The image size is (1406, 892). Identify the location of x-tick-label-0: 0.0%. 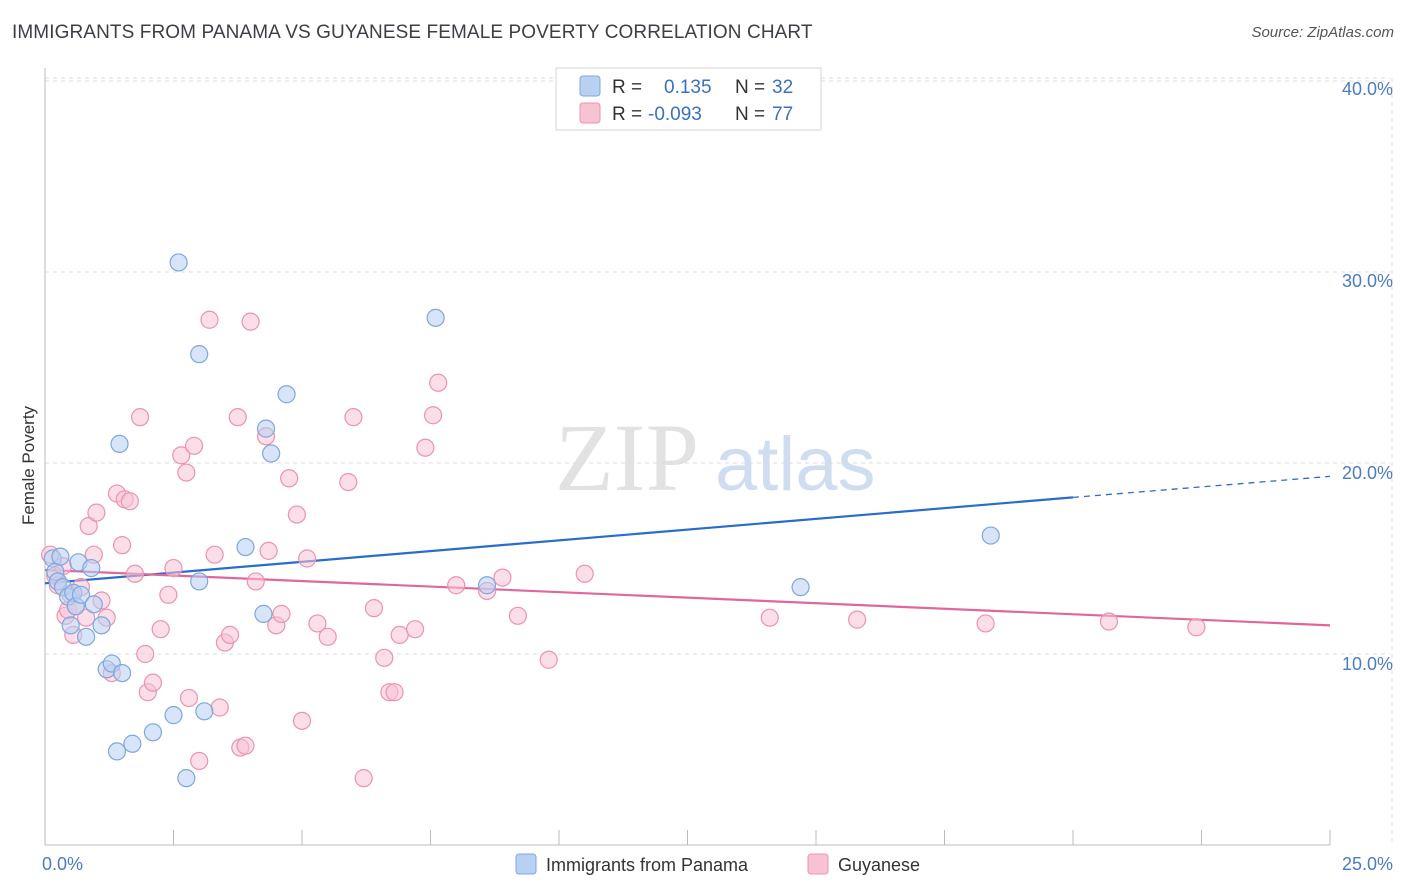
(62, 864).